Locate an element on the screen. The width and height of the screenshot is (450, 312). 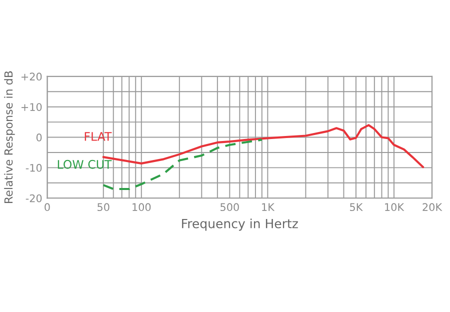
y-tick-label: +10 is located at coordinates (32, 107).